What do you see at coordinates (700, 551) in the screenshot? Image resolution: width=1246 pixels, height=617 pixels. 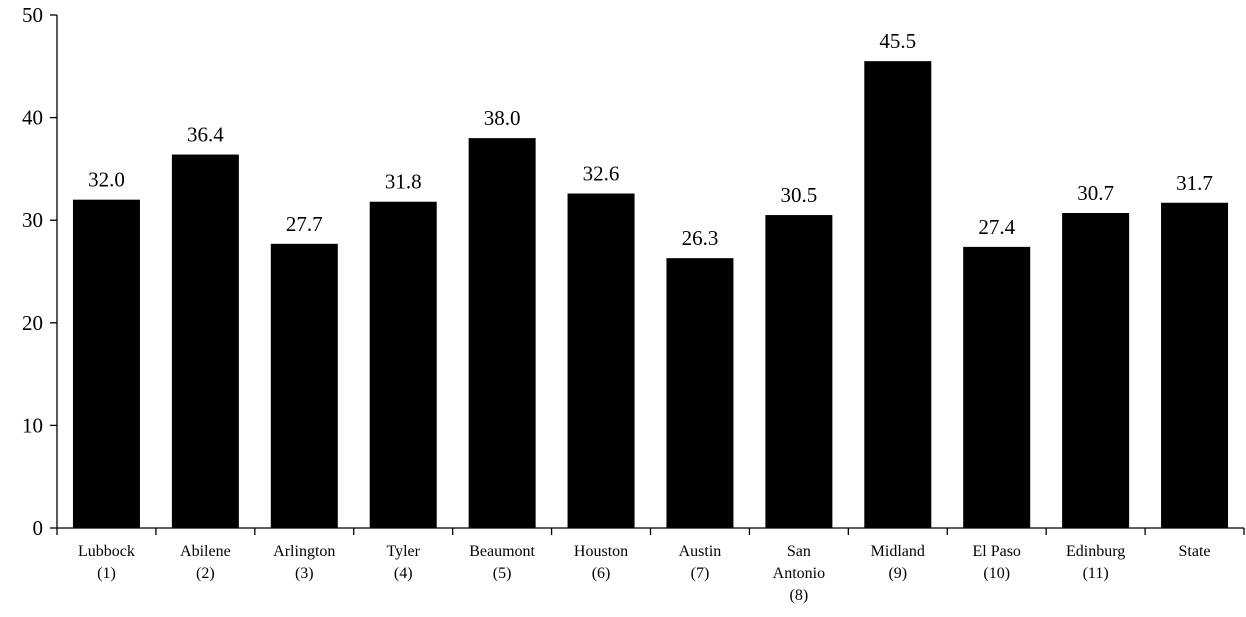 I see `category-label: Austin` at bounding box center [700, 551].